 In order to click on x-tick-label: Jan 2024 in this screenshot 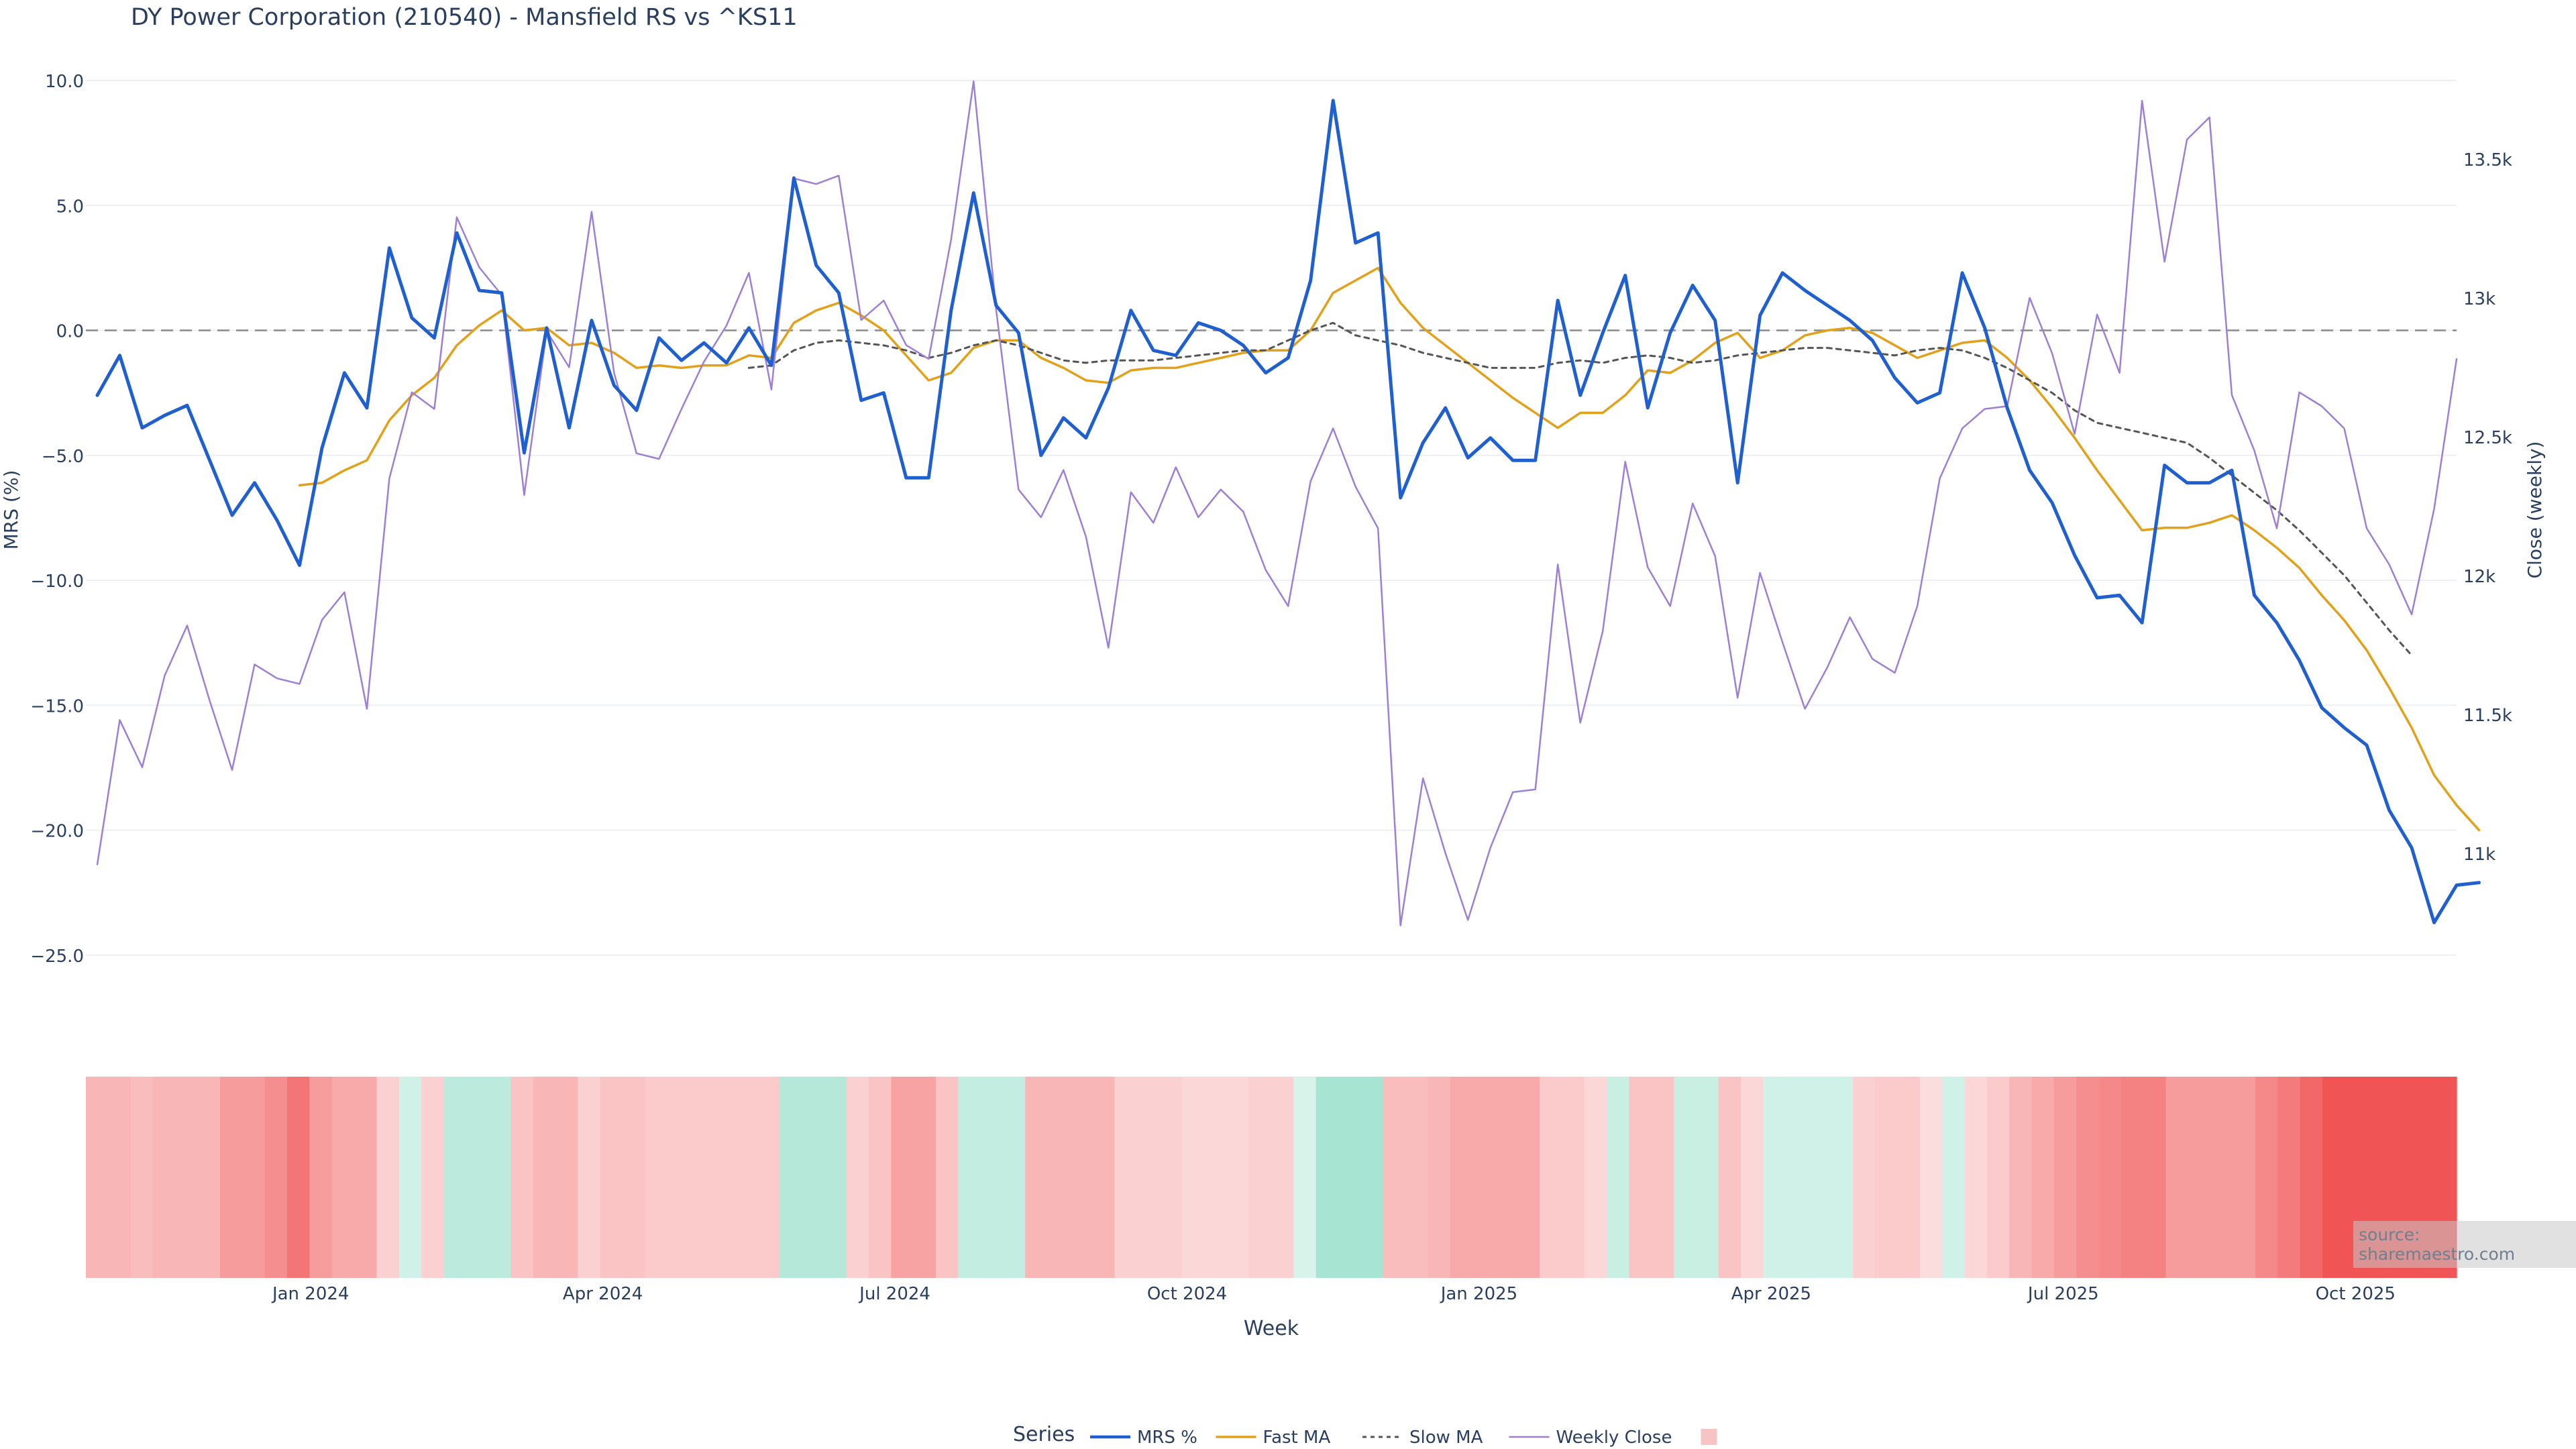, I will do `click(310, 1294)`.